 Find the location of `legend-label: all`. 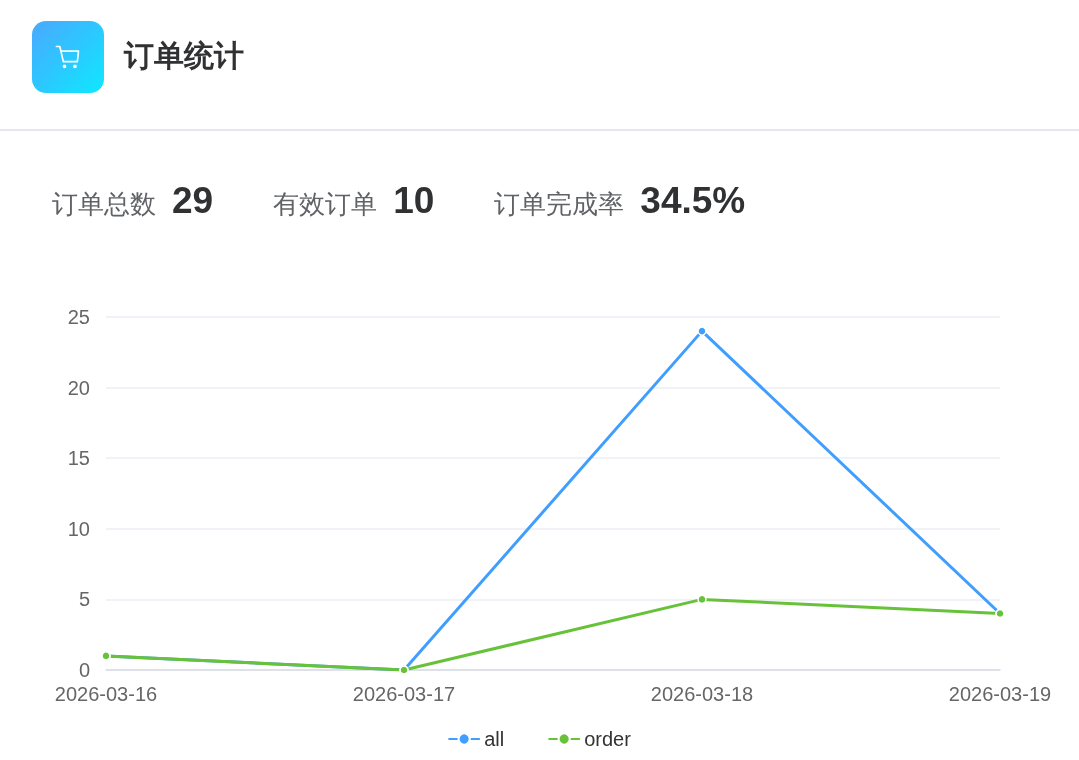

legend-label: all is located at coordinates (494, 739).